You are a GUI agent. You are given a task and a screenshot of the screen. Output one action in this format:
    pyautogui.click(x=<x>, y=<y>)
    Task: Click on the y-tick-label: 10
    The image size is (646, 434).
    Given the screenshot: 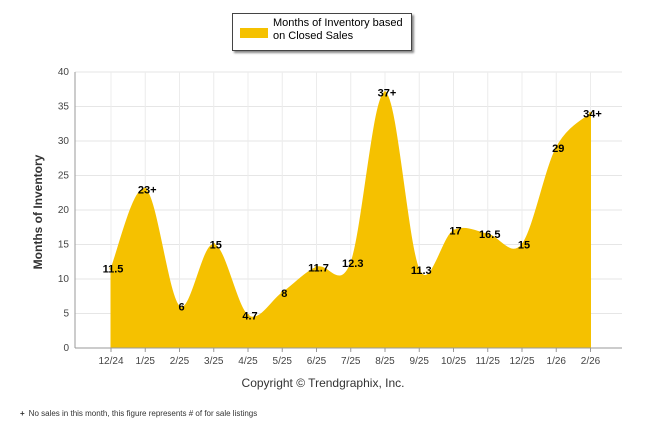 What is the action you would take?
    pyautogui.click(x=64, y=279)
    